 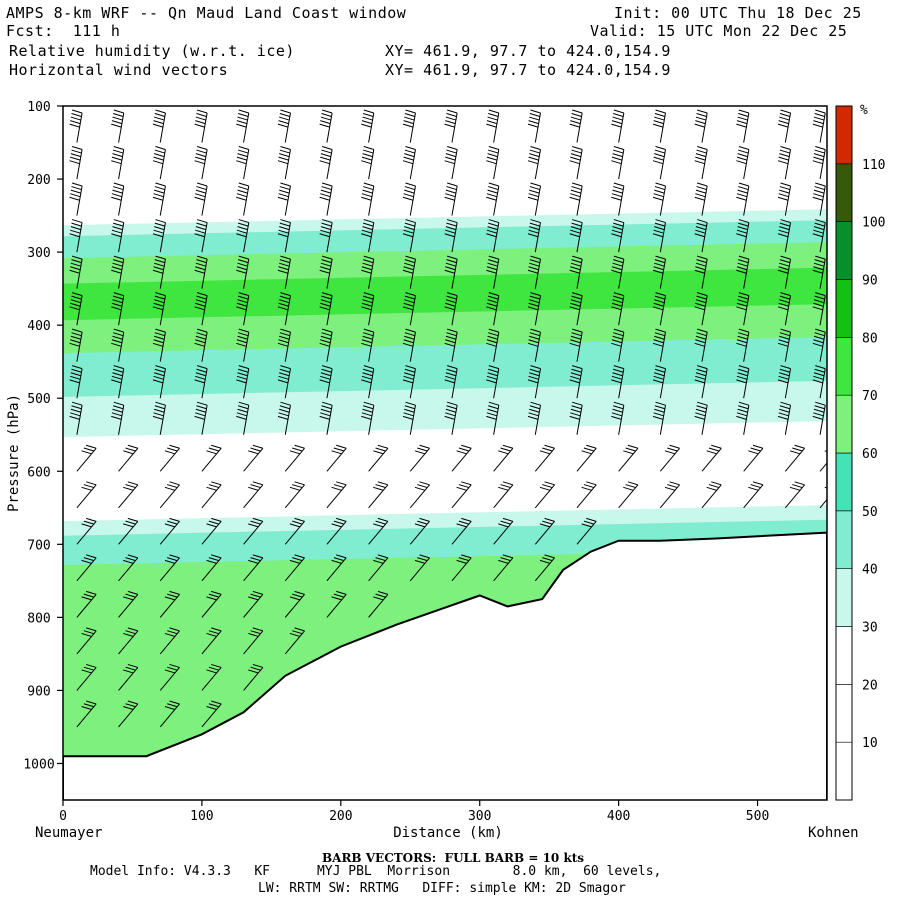 I want to click on x-axis: 0 100 200 300 400 500, so click(x=414, y=812).